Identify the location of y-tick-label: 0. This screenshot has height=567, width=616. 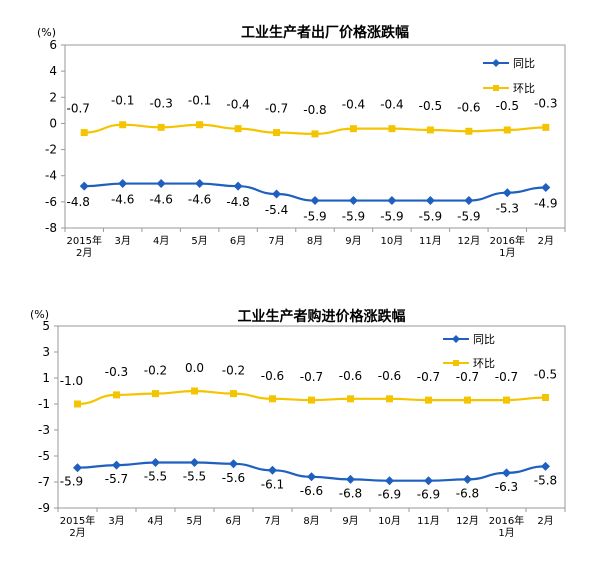
(53, 123).